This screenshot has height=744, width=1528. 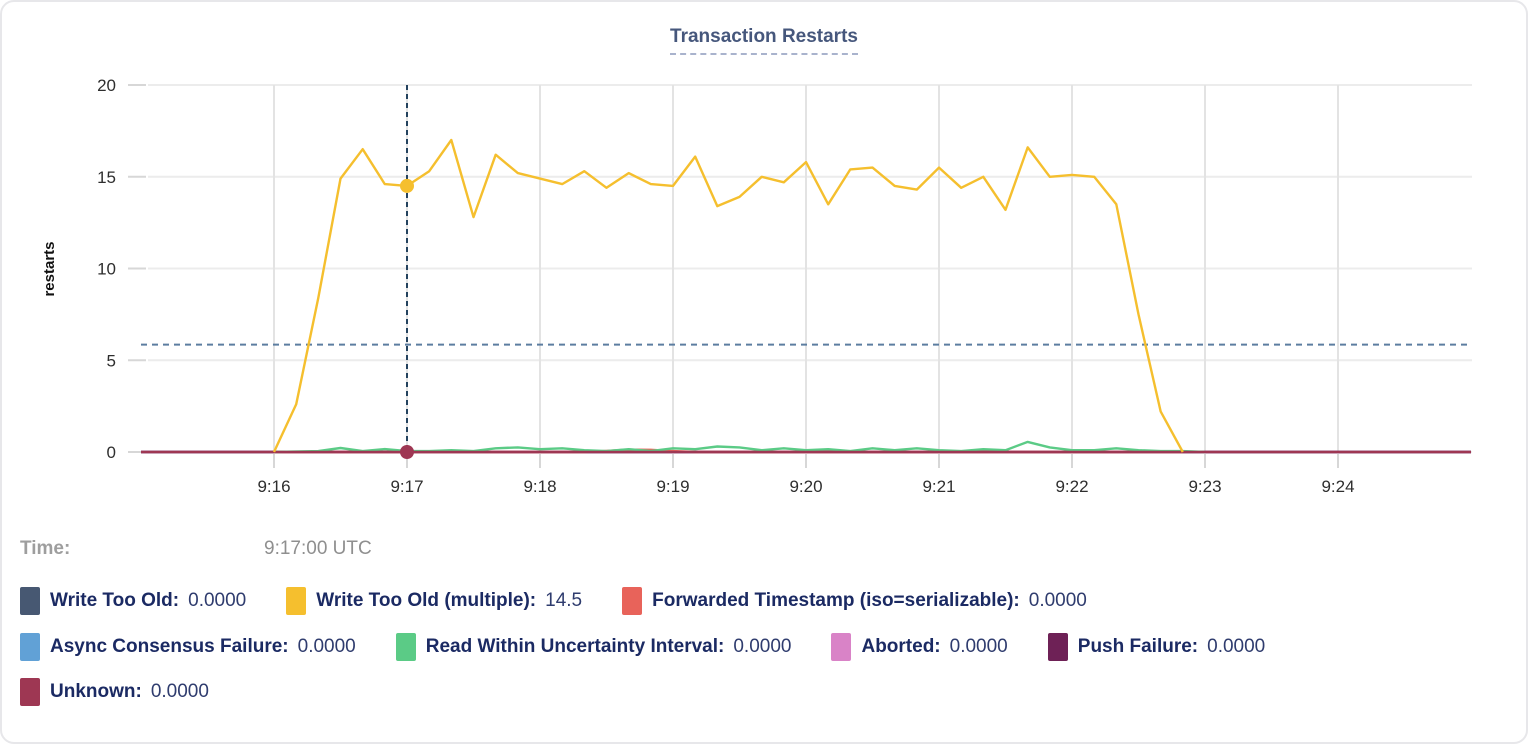 I want to click on x-tick-label: 9:24, so click(x=1337, y=486).